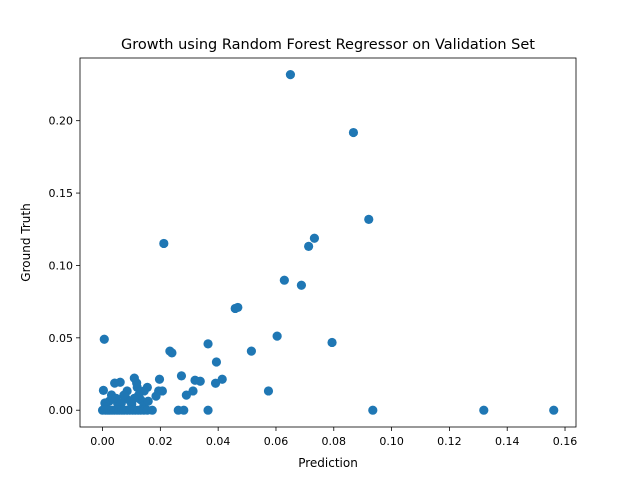 This screenshot has height=480, width=640. What do you see at coordinates (102, 441) in the screenshot?
I see `x-tick-label: 0.00` at bounding box center [102, 441].